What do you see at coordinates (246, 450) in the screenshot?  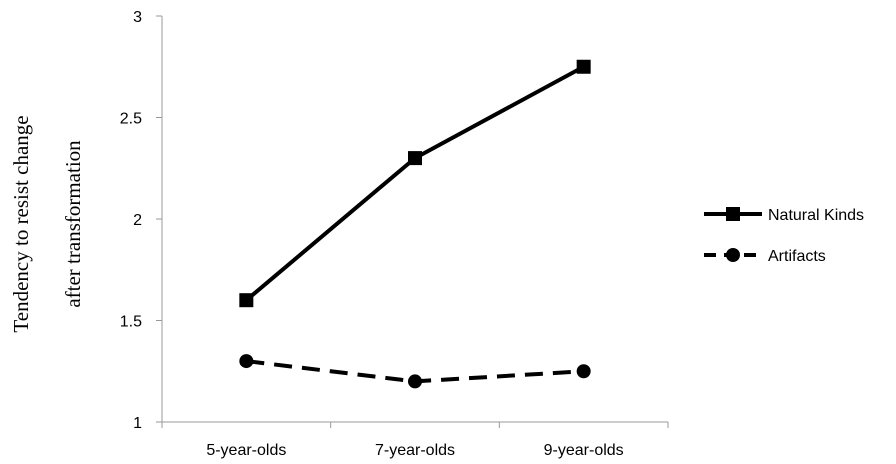 I see `x-tick-label: 5-year-olds` at bounding box center [246, 450].